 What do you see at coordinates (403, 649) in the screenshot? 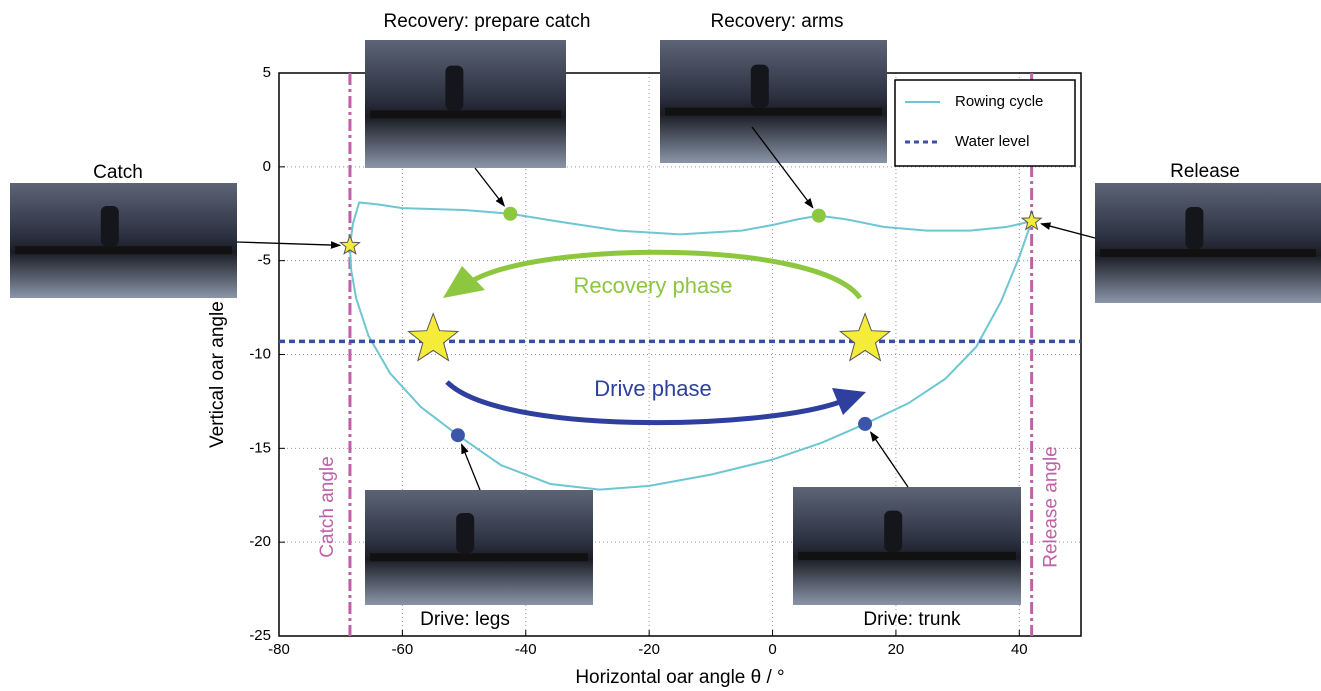
I see `x-tick-label: -60` at bounding box center [403, 649].